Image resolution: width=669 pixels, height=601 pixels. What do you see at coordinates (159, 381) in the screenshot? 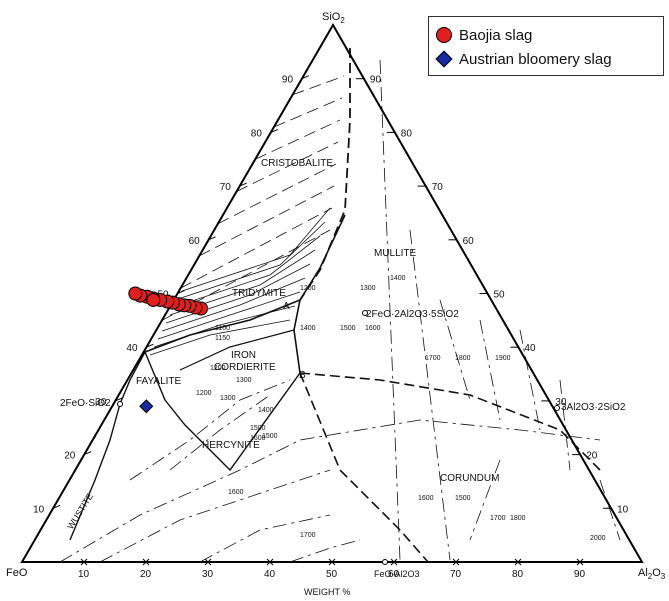
I see `phase-fayalite: FAYALITE` at bounding box center [159, 381].